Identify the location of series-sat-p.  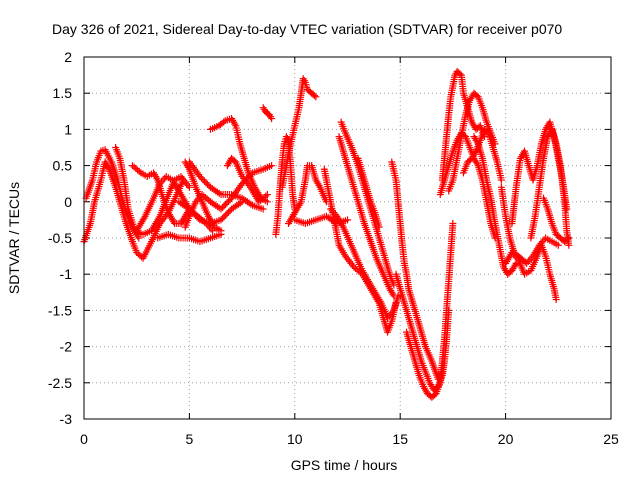
(307, 195).